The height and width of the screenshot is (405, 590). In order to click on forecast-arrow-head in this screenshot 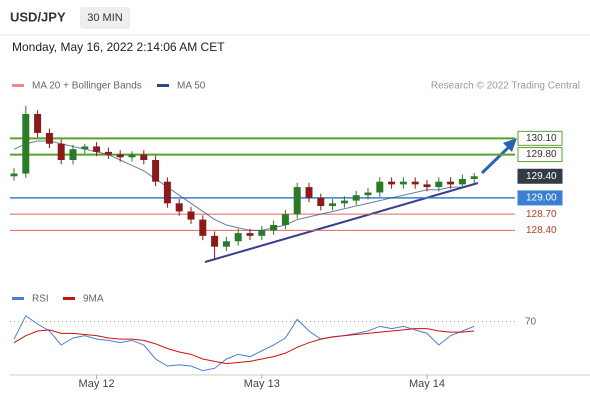, I will do `click(510, 145)`.